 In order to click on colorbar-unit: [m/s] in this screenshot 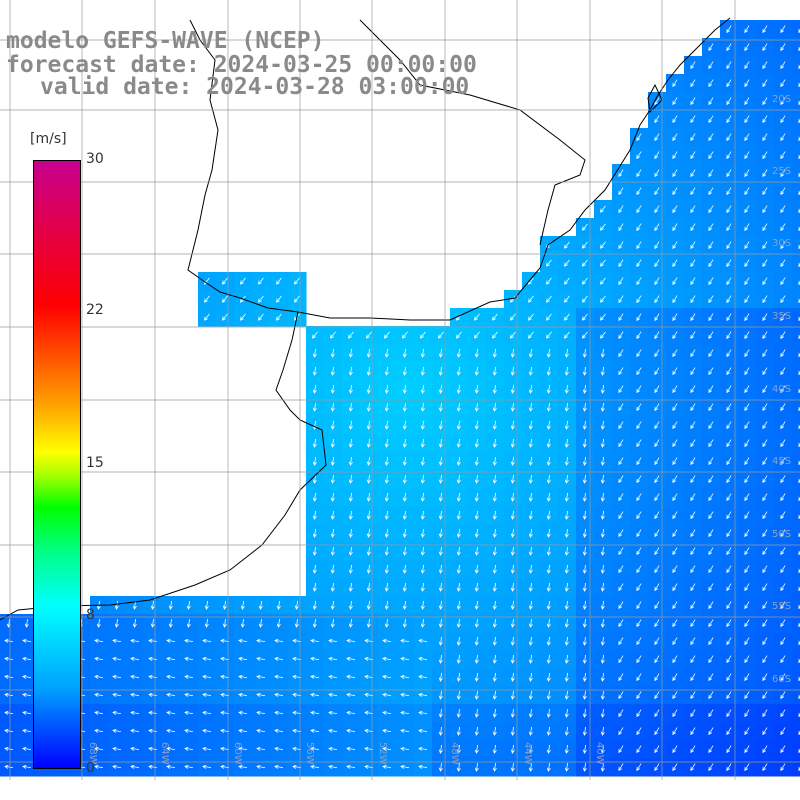, I will do `click(48, 139)`.